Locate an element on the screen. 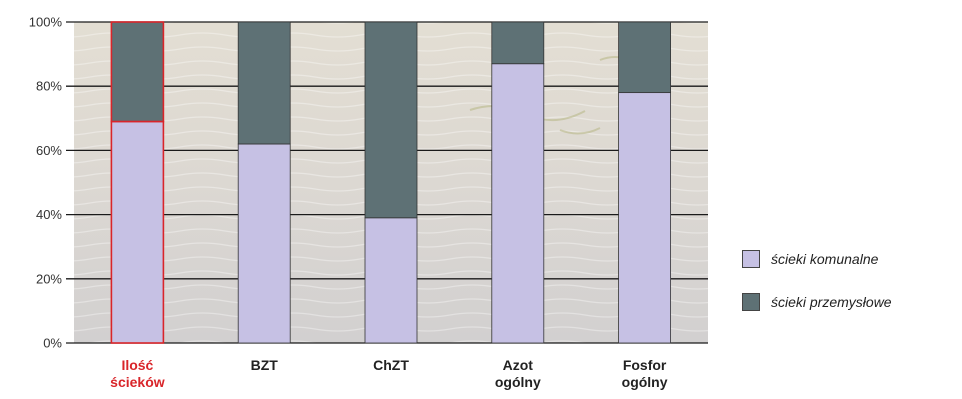 This screenshot has height=399, width=962. x-category-label: ChZT is located at coordinates (391, 365).